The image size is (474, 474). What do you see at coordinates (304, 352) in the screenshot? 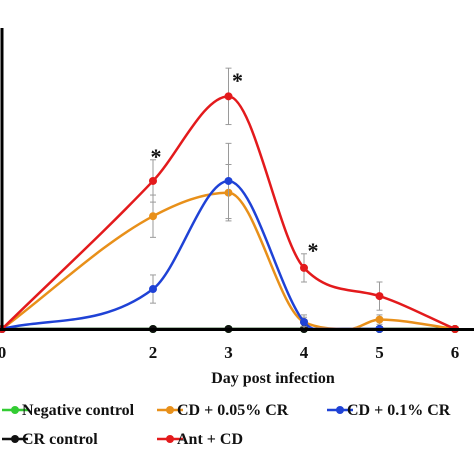
I see `x-tick-label: 4` at bounding box center [304, 352].